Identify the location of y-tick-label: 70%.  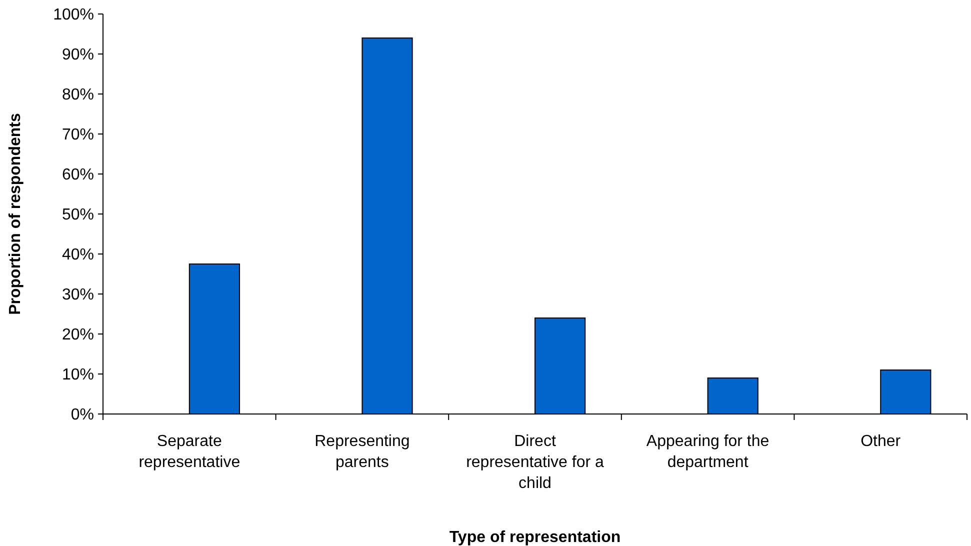
(78, 135).